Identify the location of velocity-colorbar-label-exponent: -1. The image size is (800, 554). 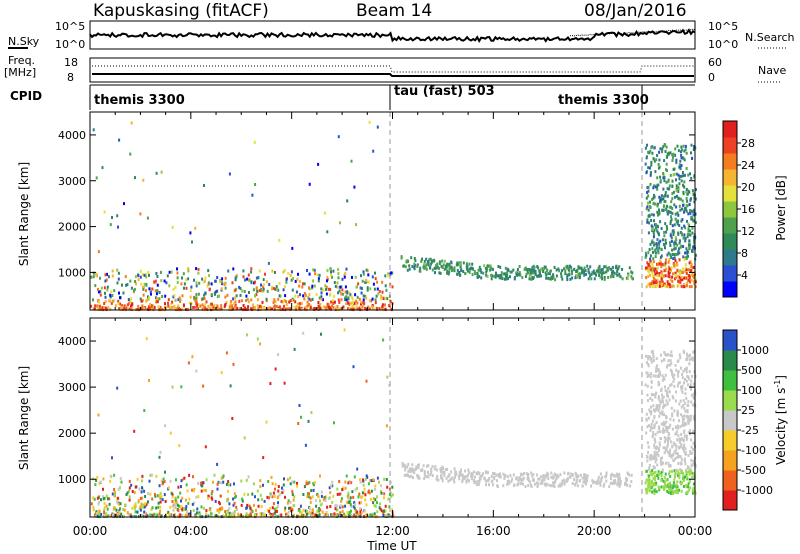
(777, 384).